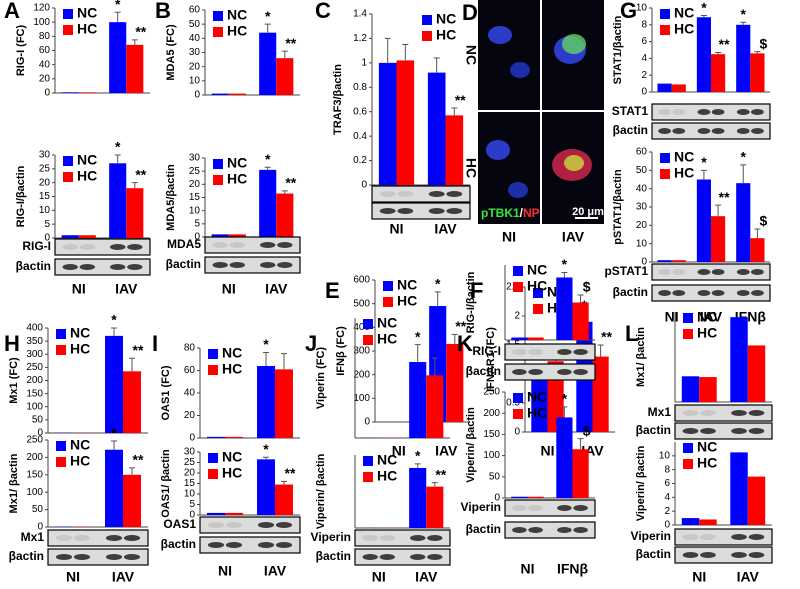 Image resolution: width=800 pixels, height=589 pixels. What do you see at coordinates (517, 316) in the screenshot?
I see `y-tick-label: 2` at bounding box center [517, 316].